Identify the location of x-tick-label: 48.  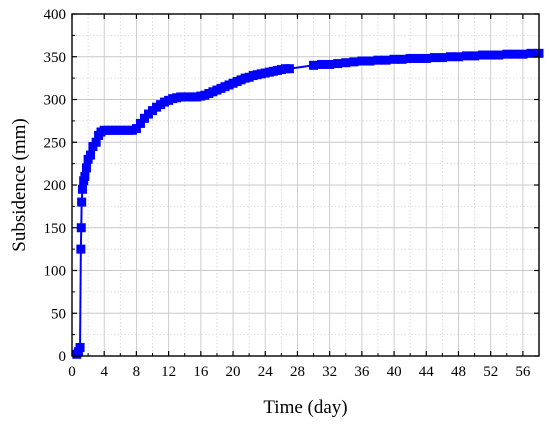
(458, 372).